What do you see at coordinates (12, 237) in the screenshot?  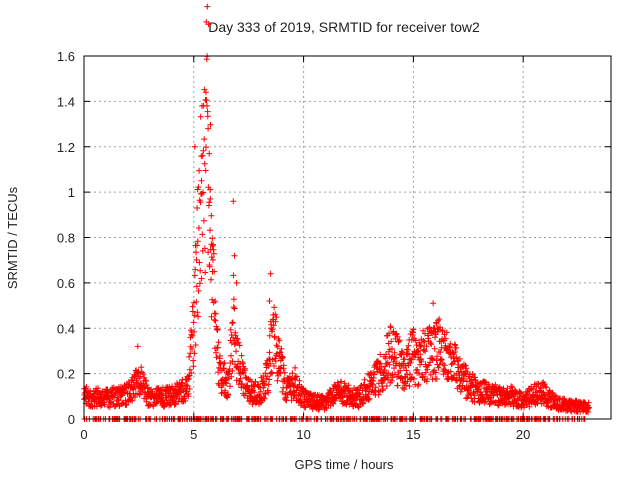 I see `y-axis-label: SRMTID / TECUs` at bounding box center [12, 237].